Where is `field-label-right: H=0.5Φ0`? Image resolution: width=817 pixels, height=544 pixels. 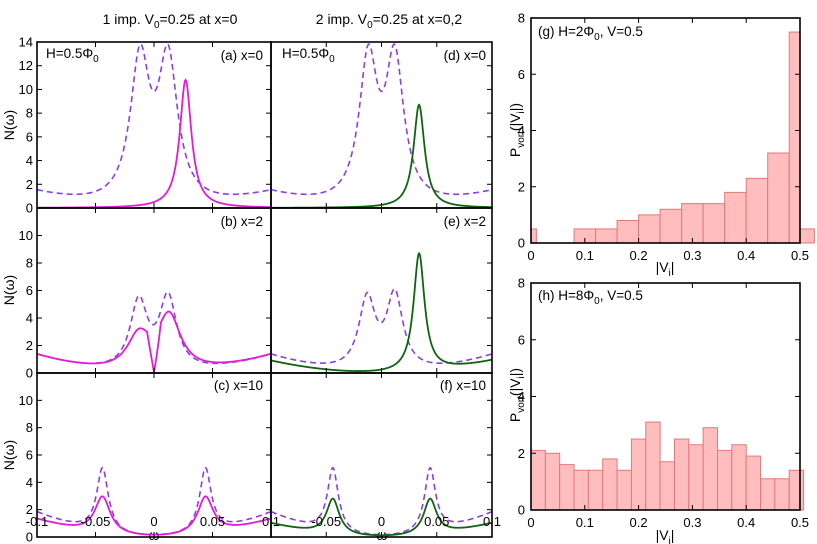 field-label-right: H=0.5Φ0 is located at coordinates (308, 55).